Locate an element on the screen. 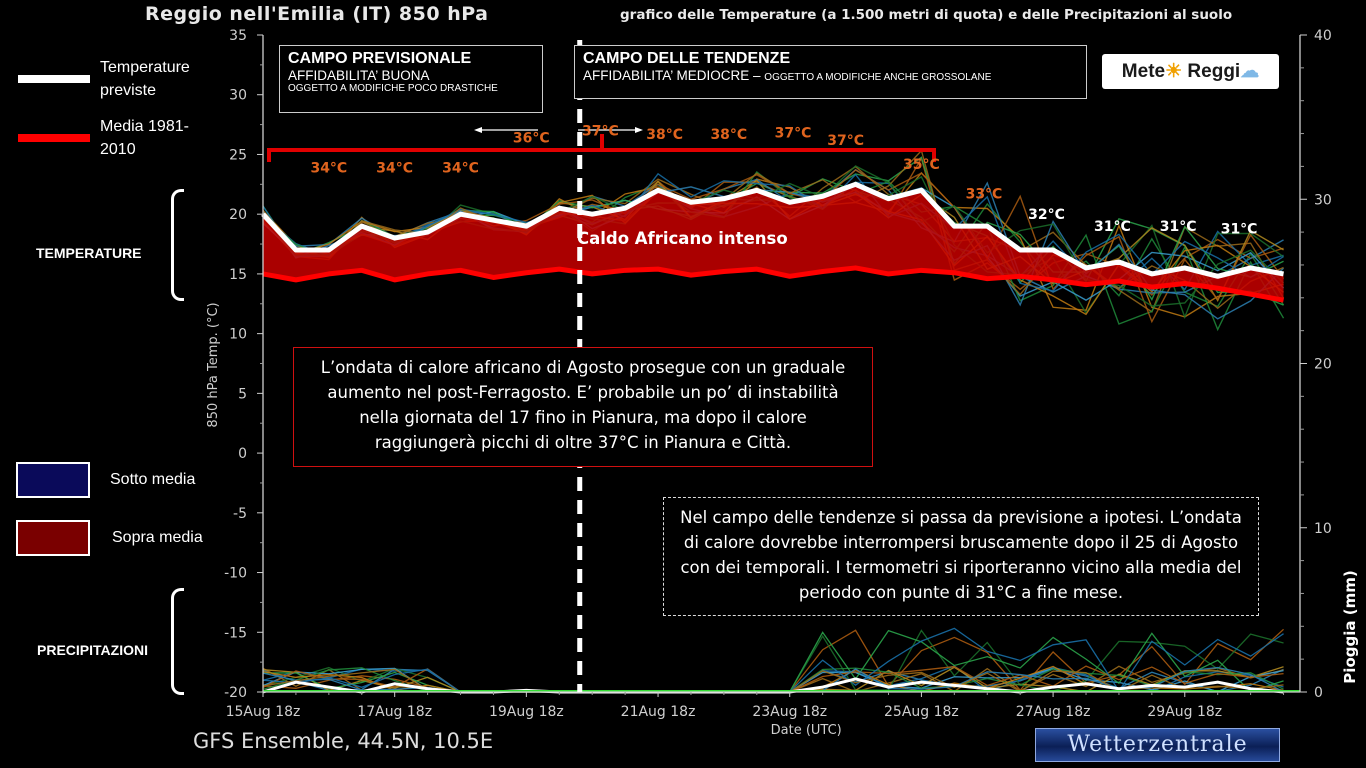  legend-forecast-label: Temperature previste is located at coordinates (145, 79).